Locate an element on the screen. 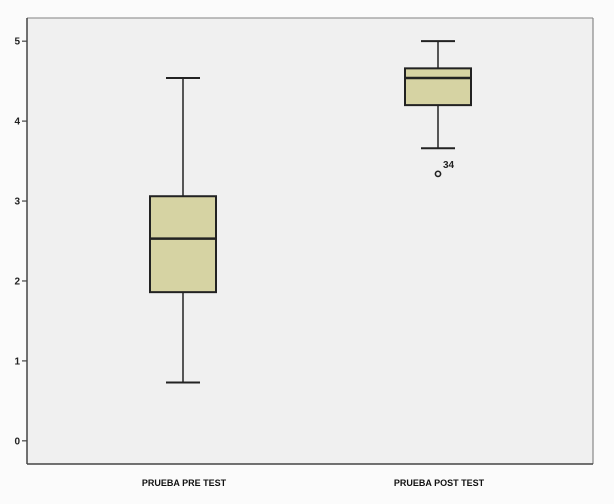  box-pre-test is located at coordinates (183, 230).